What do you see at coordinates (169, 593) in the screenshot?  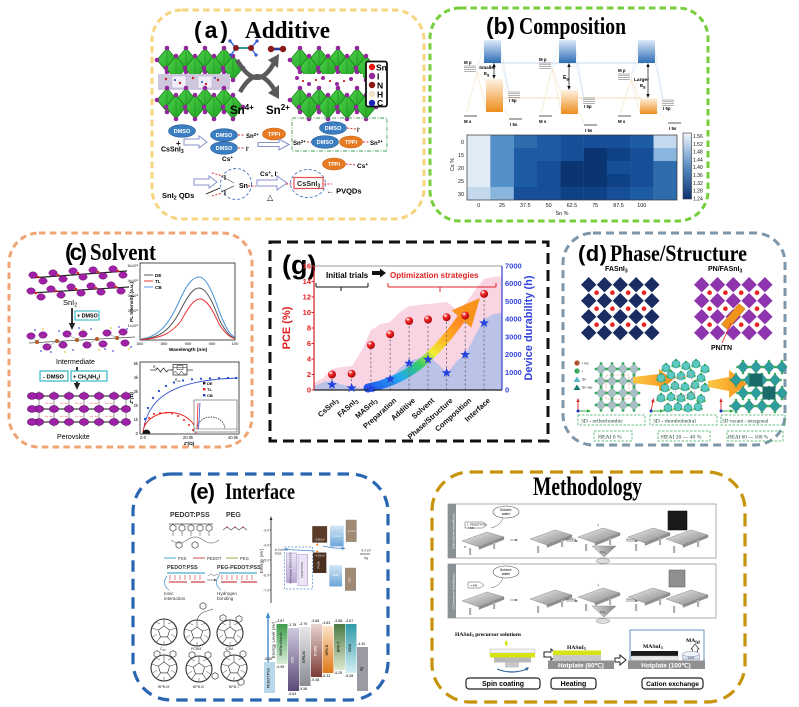 I see `svg-text: Ionic` at bounding box center [169, 593].